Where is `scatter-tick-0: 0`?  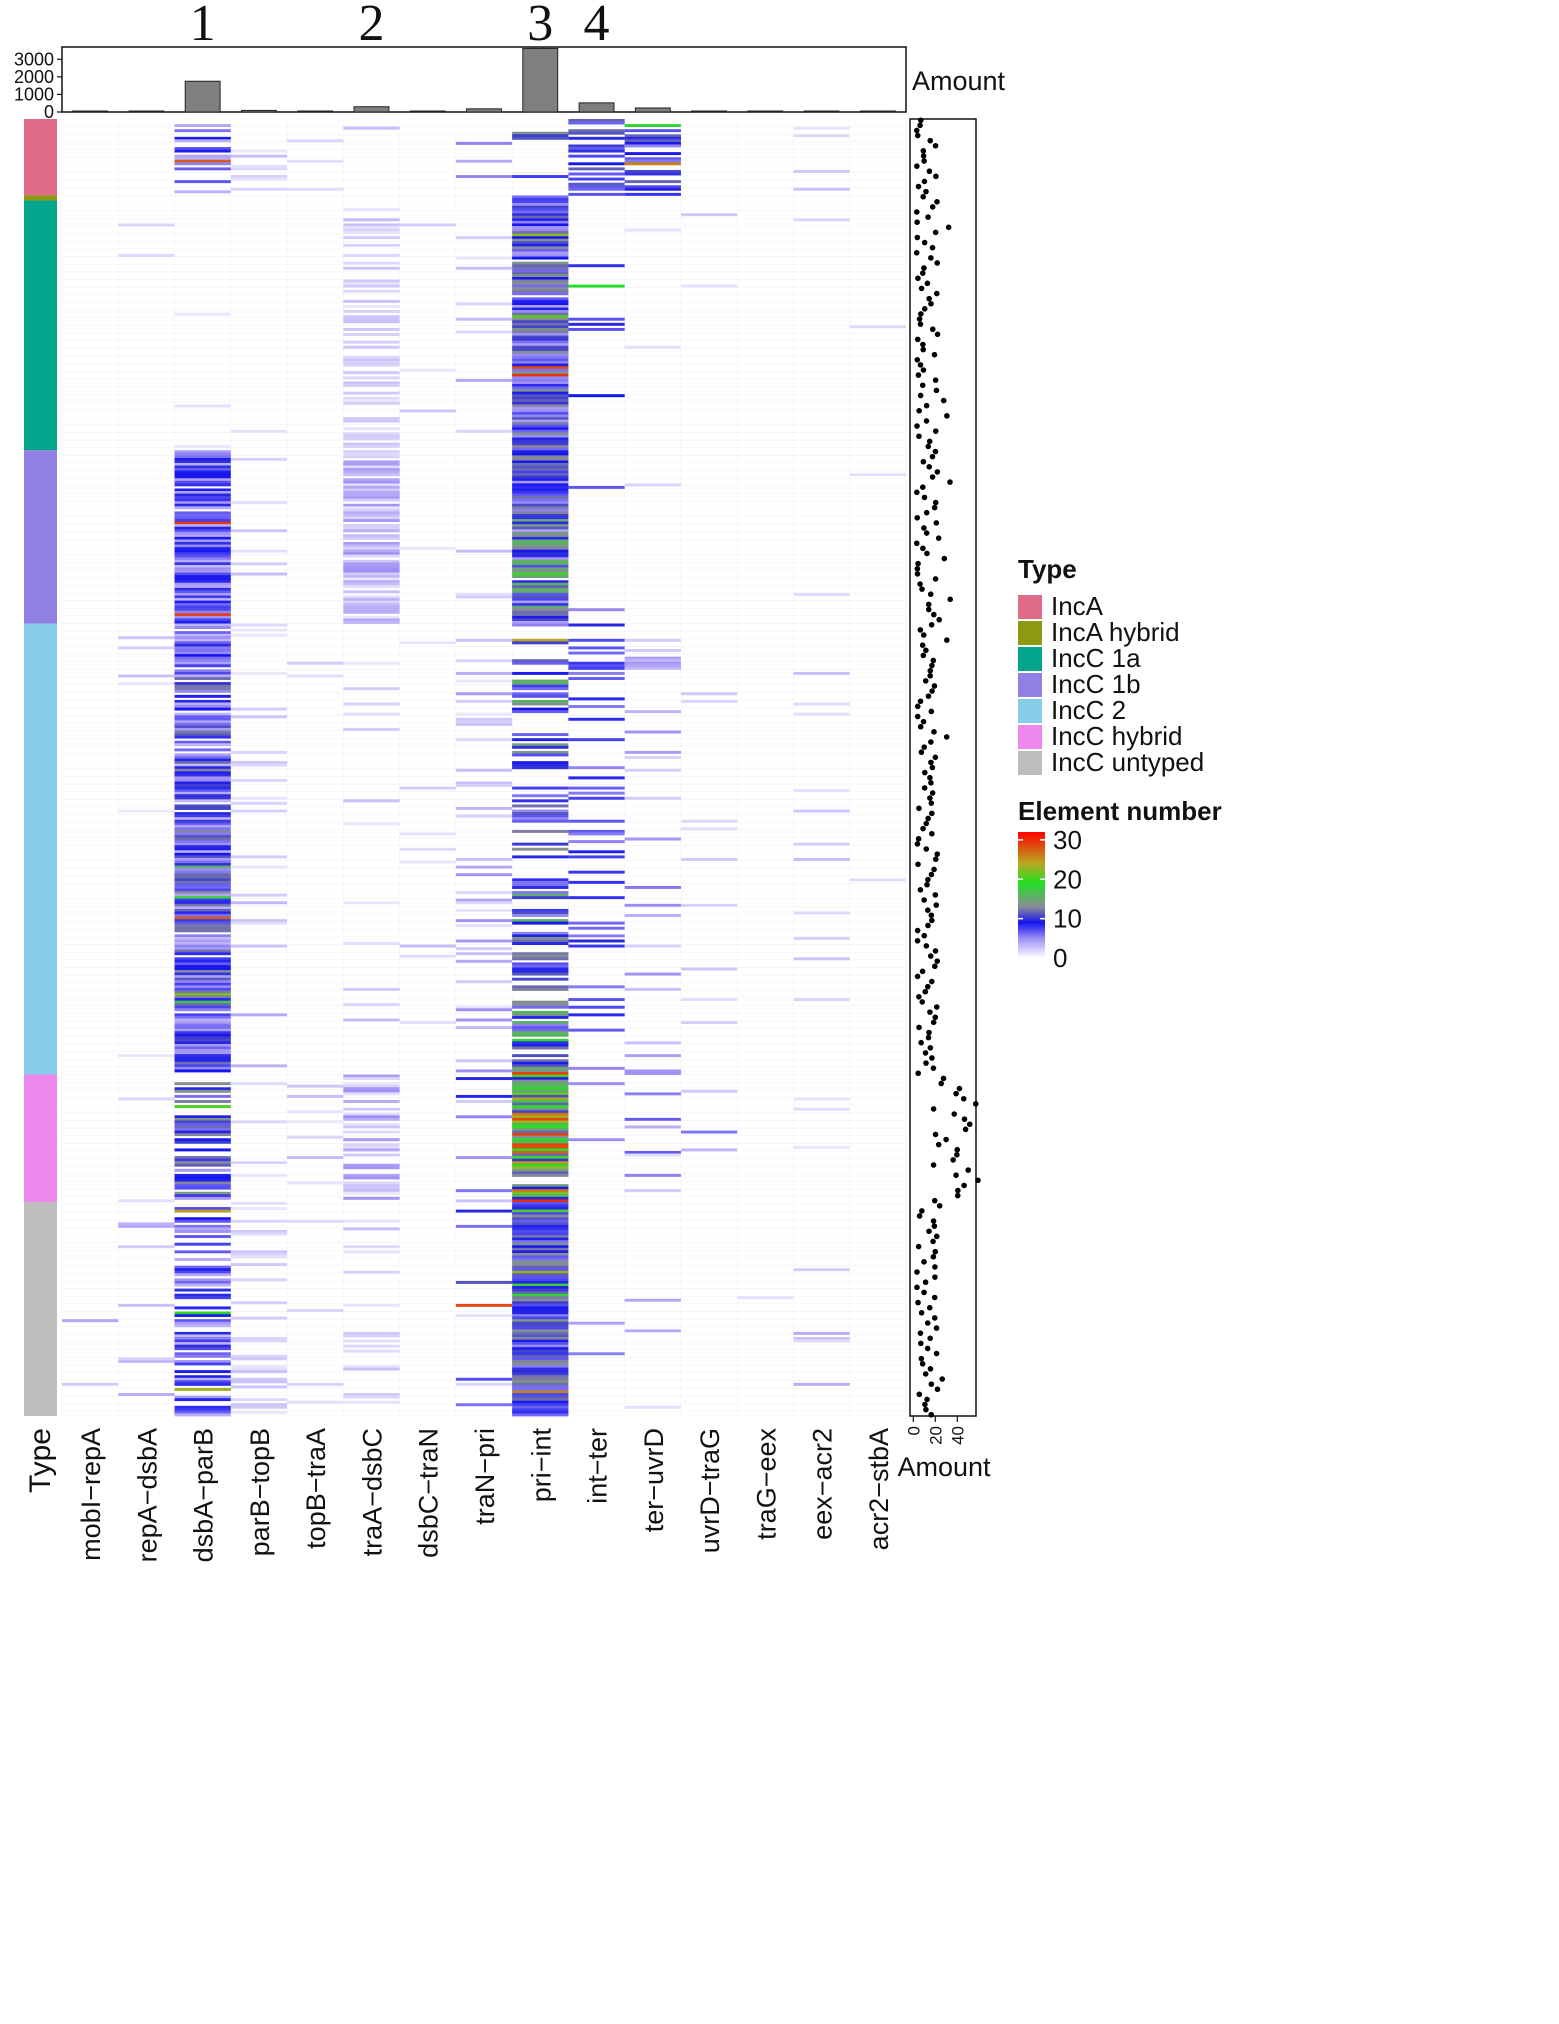 scatter-tick-0: 0 is located at coordinates (913, 1430).